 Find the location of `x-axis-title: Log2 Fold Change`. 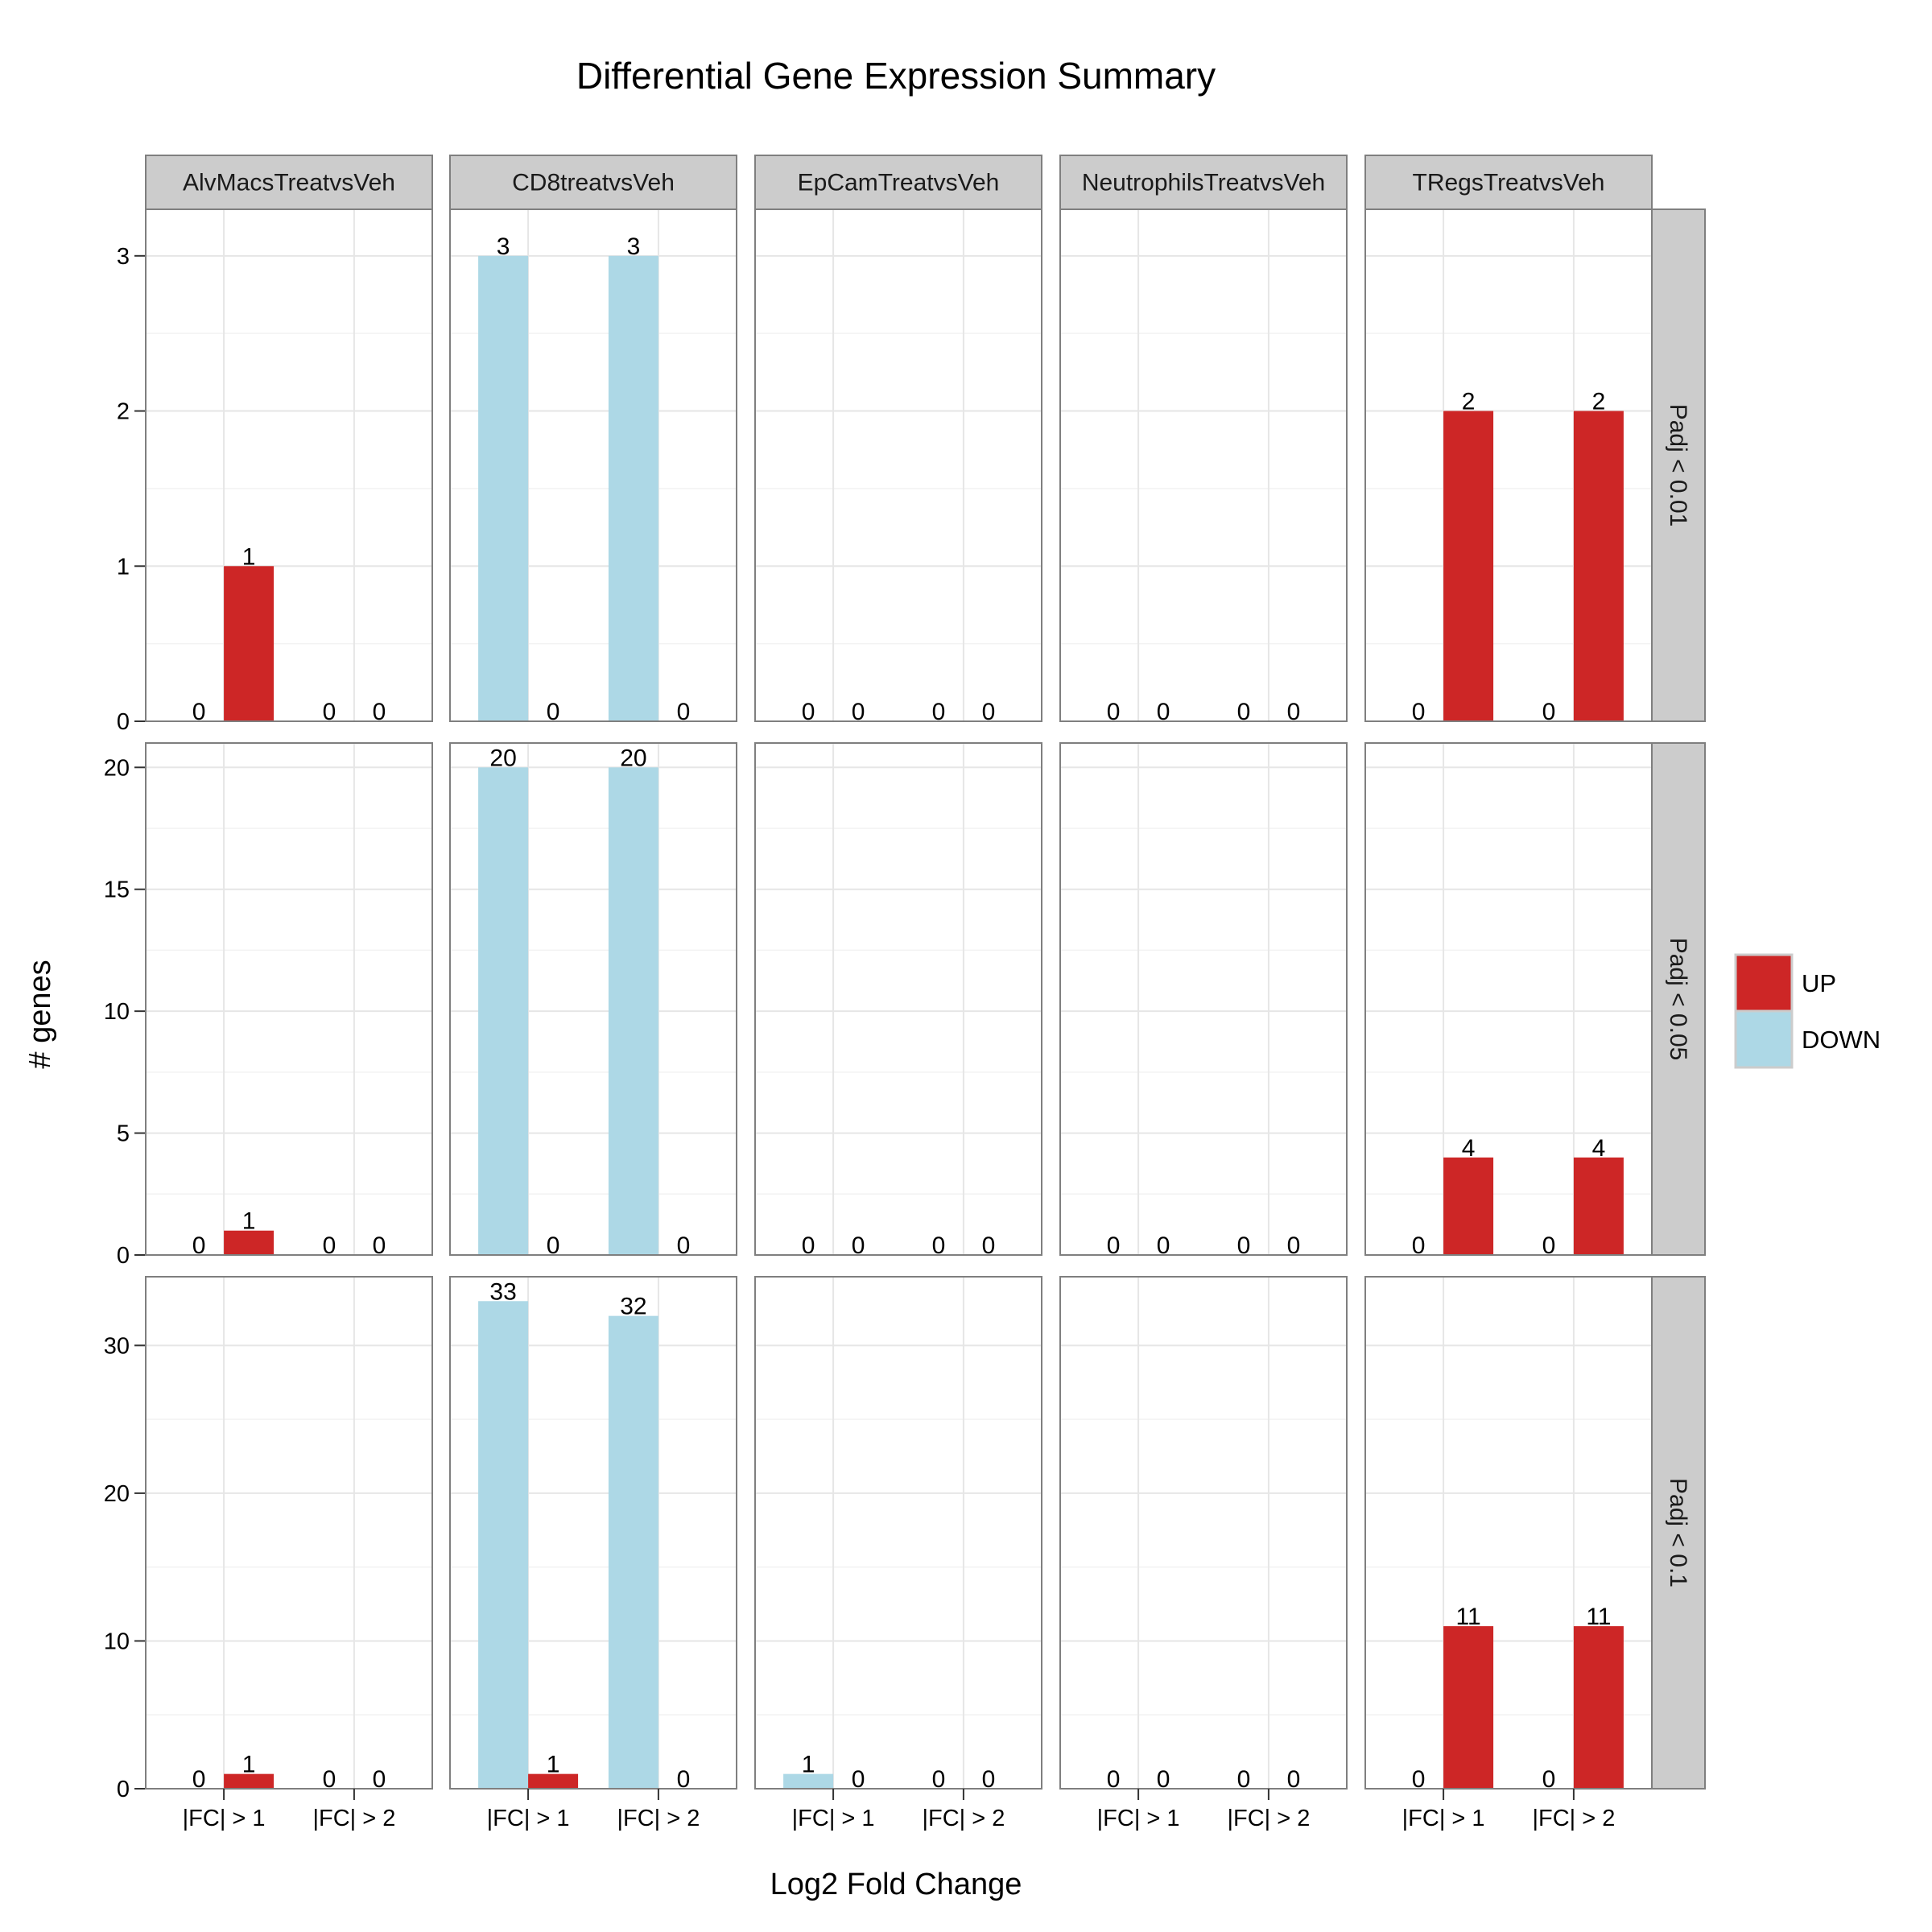

x-axis-title: Log2 Fold Change is located at coordinates (896, 1884).